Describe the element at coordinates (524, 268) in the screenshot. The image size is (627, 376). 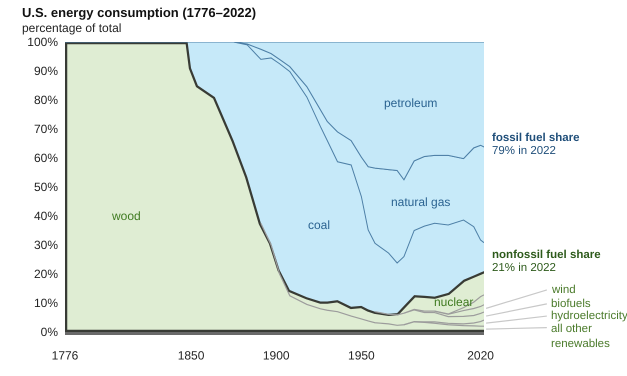
I see `text: 21% in 2022` at that location.